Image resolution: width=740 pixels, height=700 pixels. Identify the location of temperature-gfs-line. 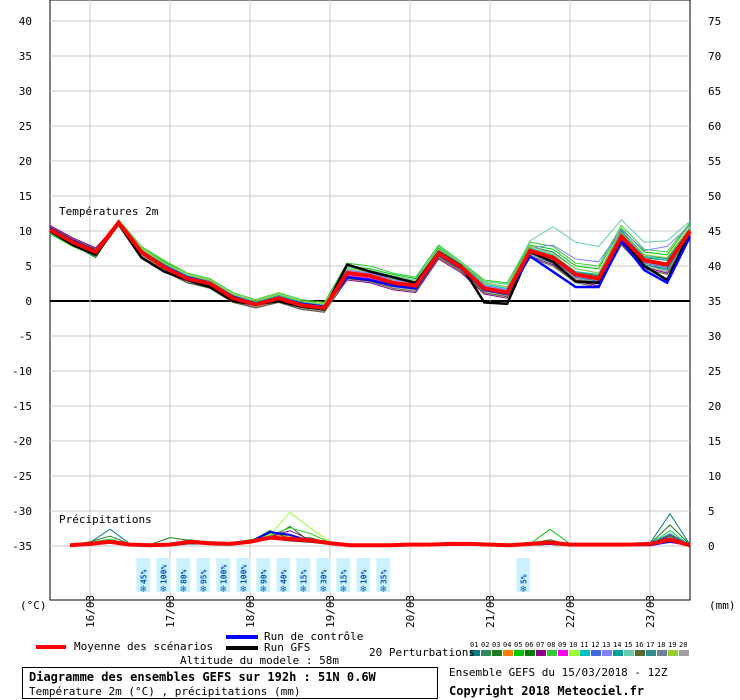
(370, 266).